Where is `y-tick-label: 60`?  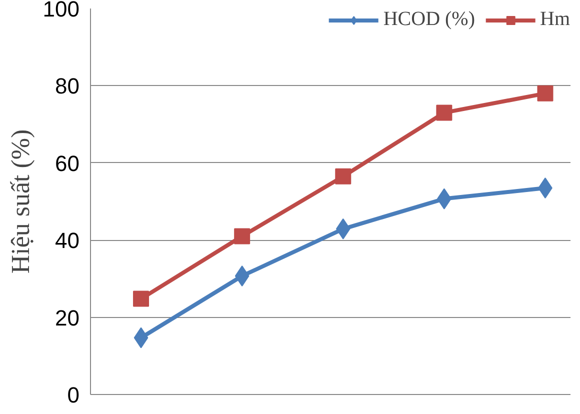 y-tick-label: 60 is located at coordinates (67, 163).